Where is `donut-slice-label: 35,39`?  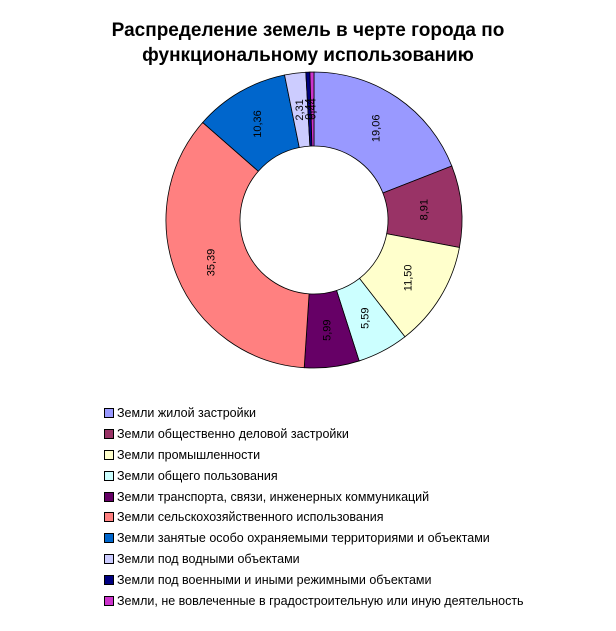 donut-slice-label: 35,39 is located at coordinates (211, 263).